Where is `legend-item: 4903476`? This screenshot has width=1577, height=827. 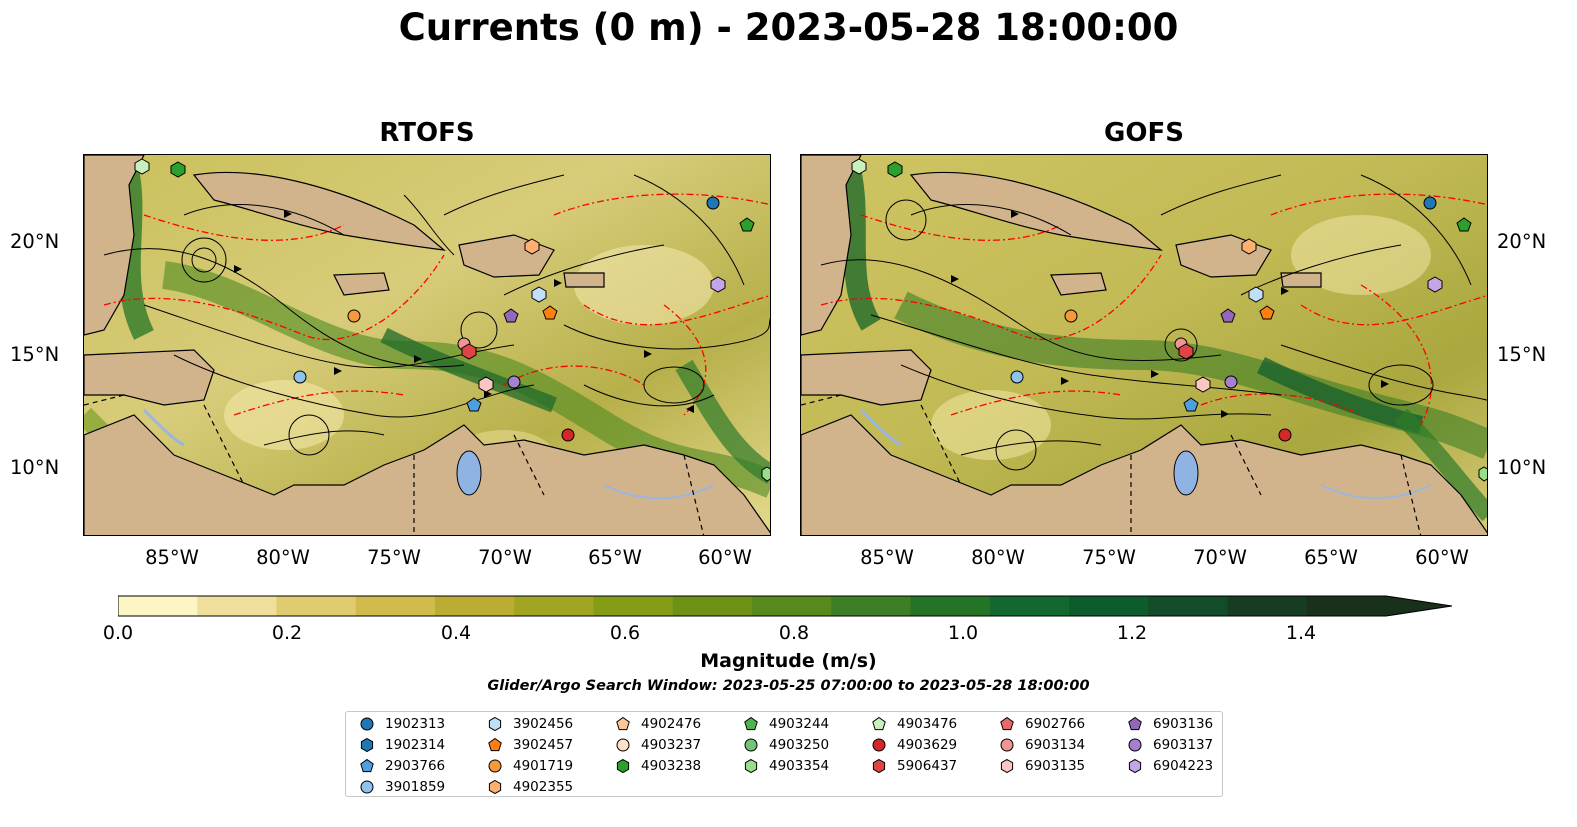
legend-item: 4903476 is located at coordinates (913, 724).